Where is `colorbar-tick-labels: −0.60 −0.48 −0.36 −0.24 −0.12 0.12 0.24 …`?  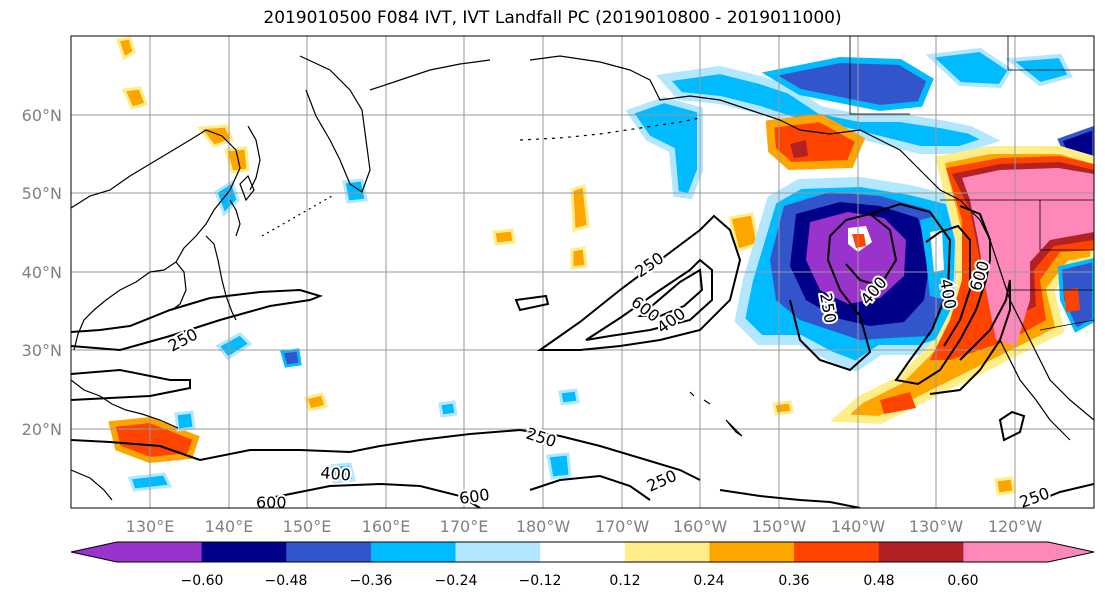
colorbar-tick-labels: −0.60 −0.48 −0.36 −0.24 −0.12 0.12 0.24 … is located at coordinates (580, 581).